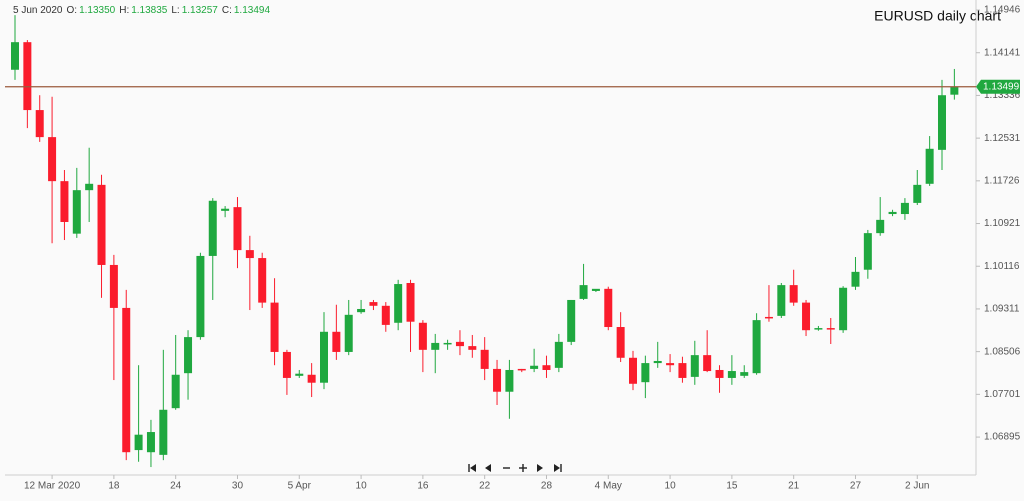  What do you see at coordinates (856, 486) in the screenshot?
I see `x-tick-label: 27` at bounding box center [856, 486].